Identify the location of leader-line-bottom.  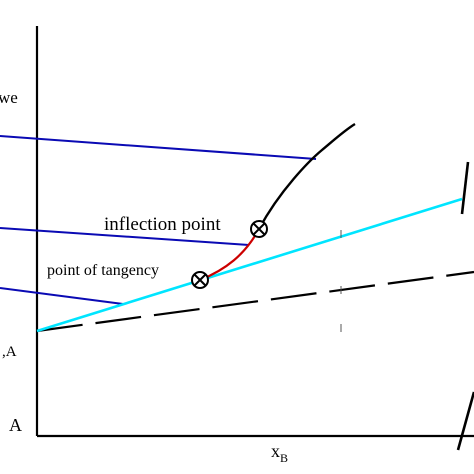
(62, 296).